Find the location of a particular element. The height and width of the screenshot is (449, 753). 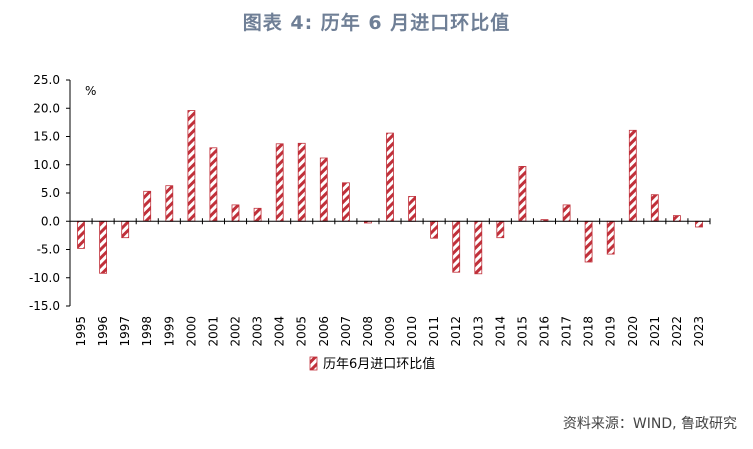

bar-1997 is located at coordinates (125, 229).